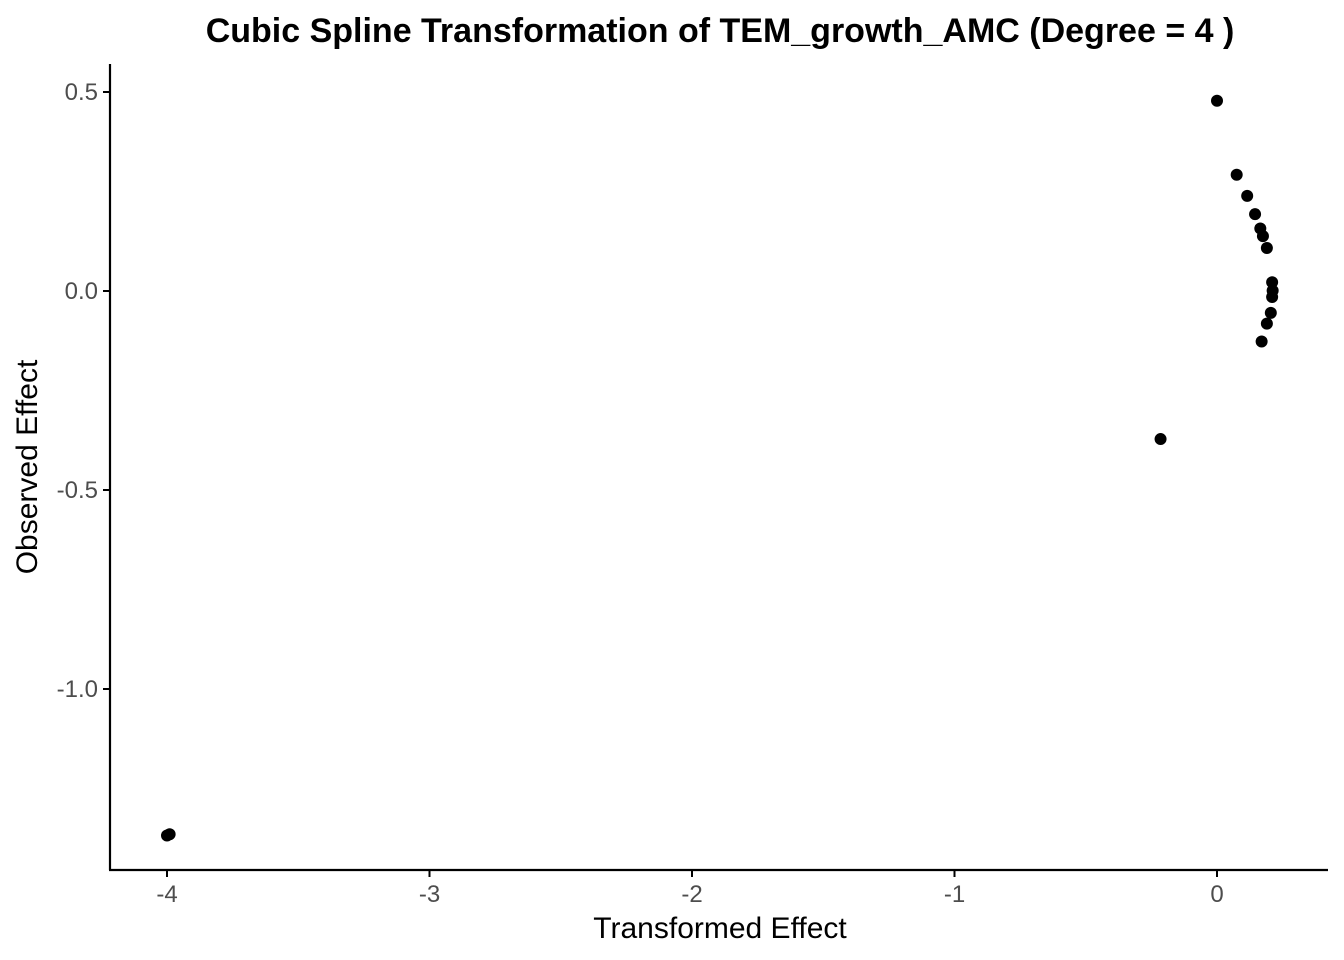 The image size is (1344, 960). Describe the element at coordinates (77, 490) in the screenshot. I see `y-tick-label: -0.5` at that location.